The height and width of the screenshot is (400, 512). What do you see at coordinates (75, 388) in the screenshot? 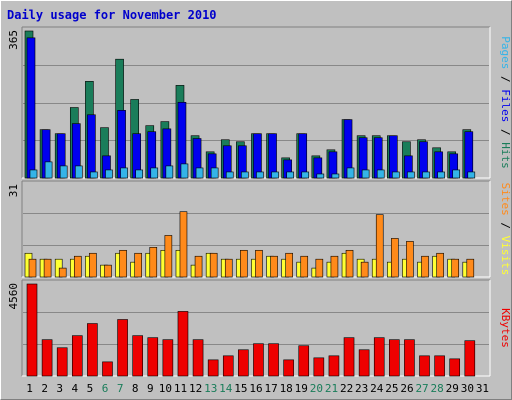
I see `day-label: 4` at bounding box center [75, 388].